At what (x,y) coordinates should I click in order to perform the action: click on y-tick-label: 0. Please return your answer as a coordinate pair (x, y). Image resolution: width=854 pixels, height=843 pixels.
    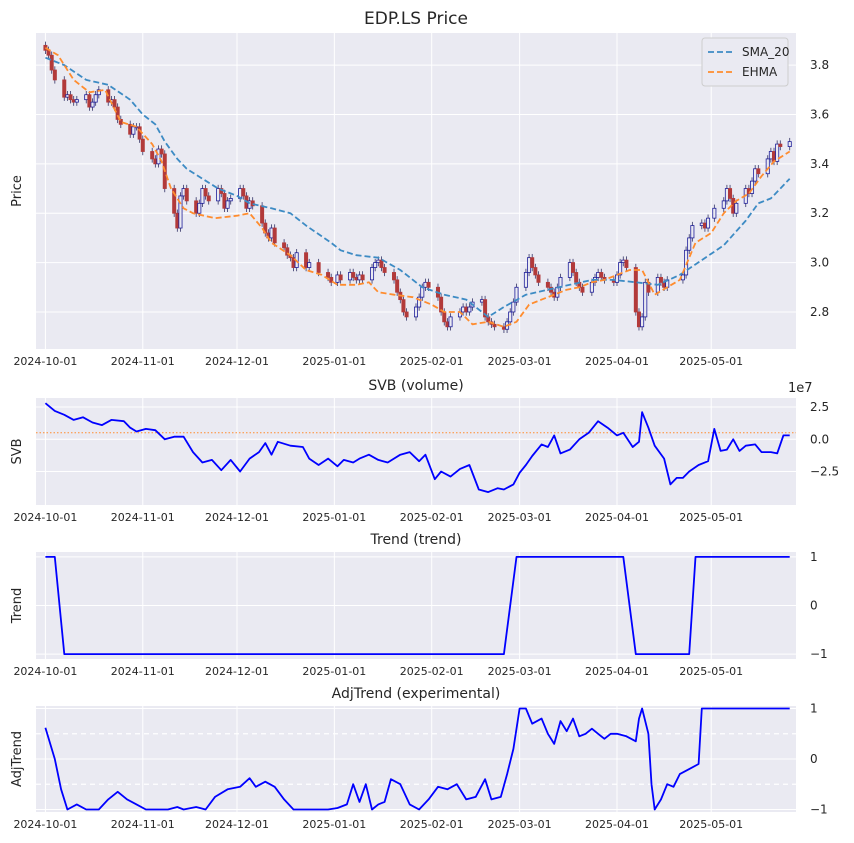
    Looking at the image, I should click on (814, 759).